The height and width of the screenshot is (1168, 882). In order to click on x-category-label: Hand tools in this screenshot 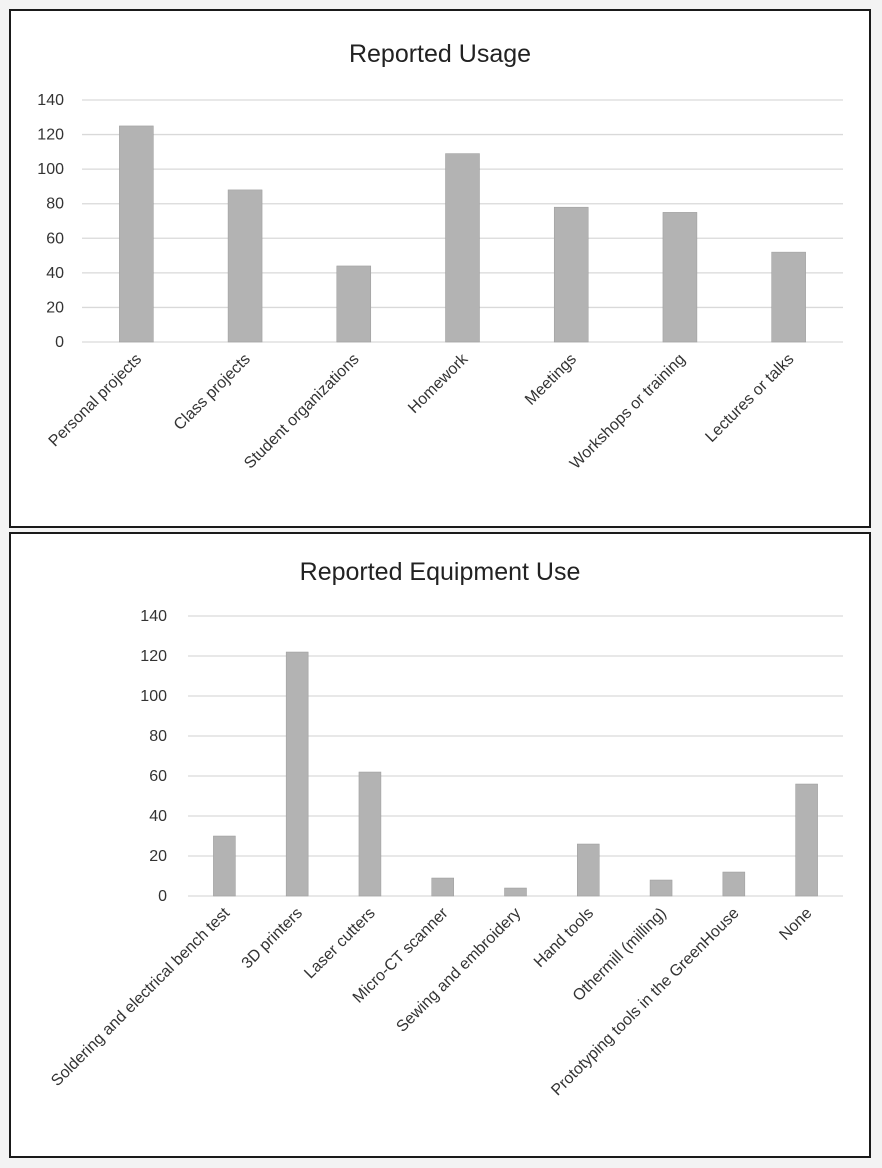, I will do `click(564, 938)`.